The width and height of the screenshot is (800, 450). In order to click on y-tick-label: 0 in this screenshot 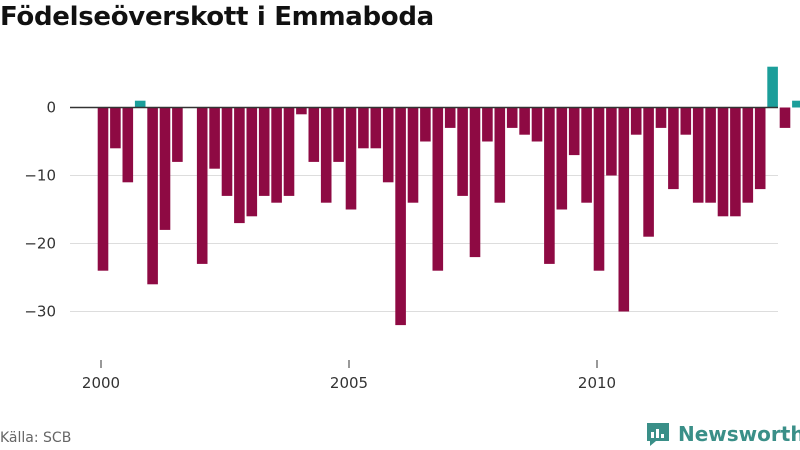, I will do `click(51, 108)`.